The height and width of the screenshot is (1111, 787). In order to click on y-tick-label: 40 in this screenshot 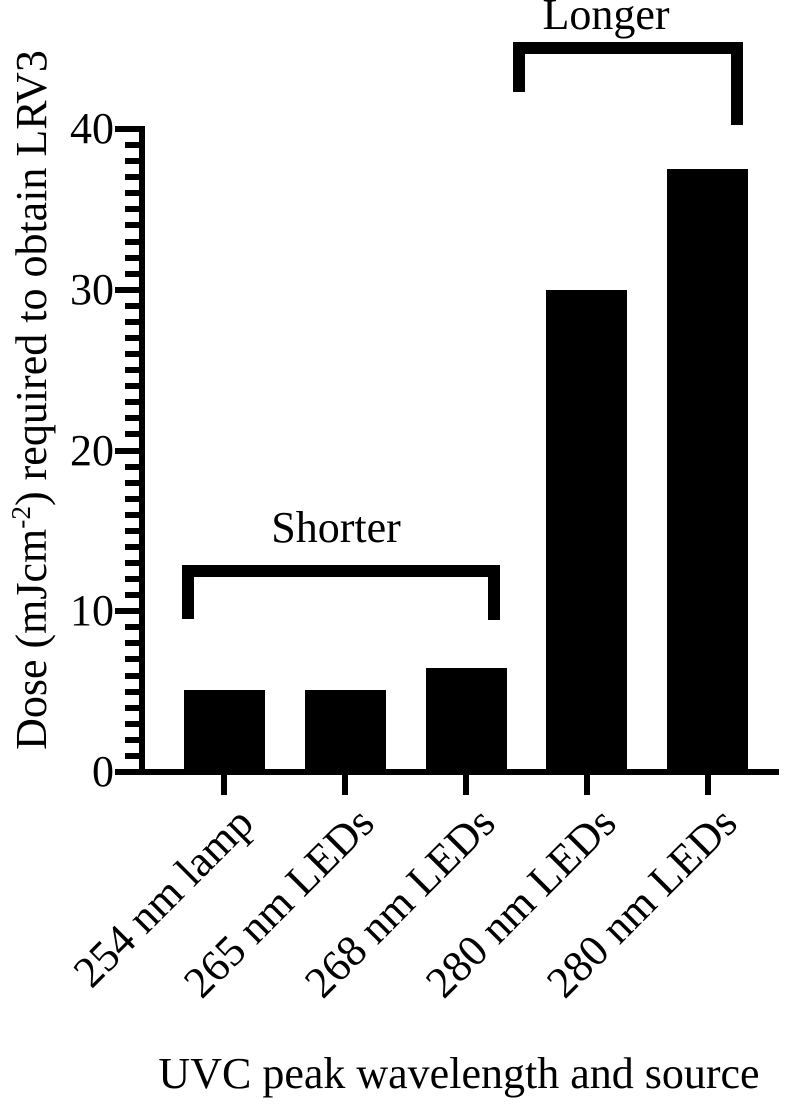, I will do `click(92, 128)`.